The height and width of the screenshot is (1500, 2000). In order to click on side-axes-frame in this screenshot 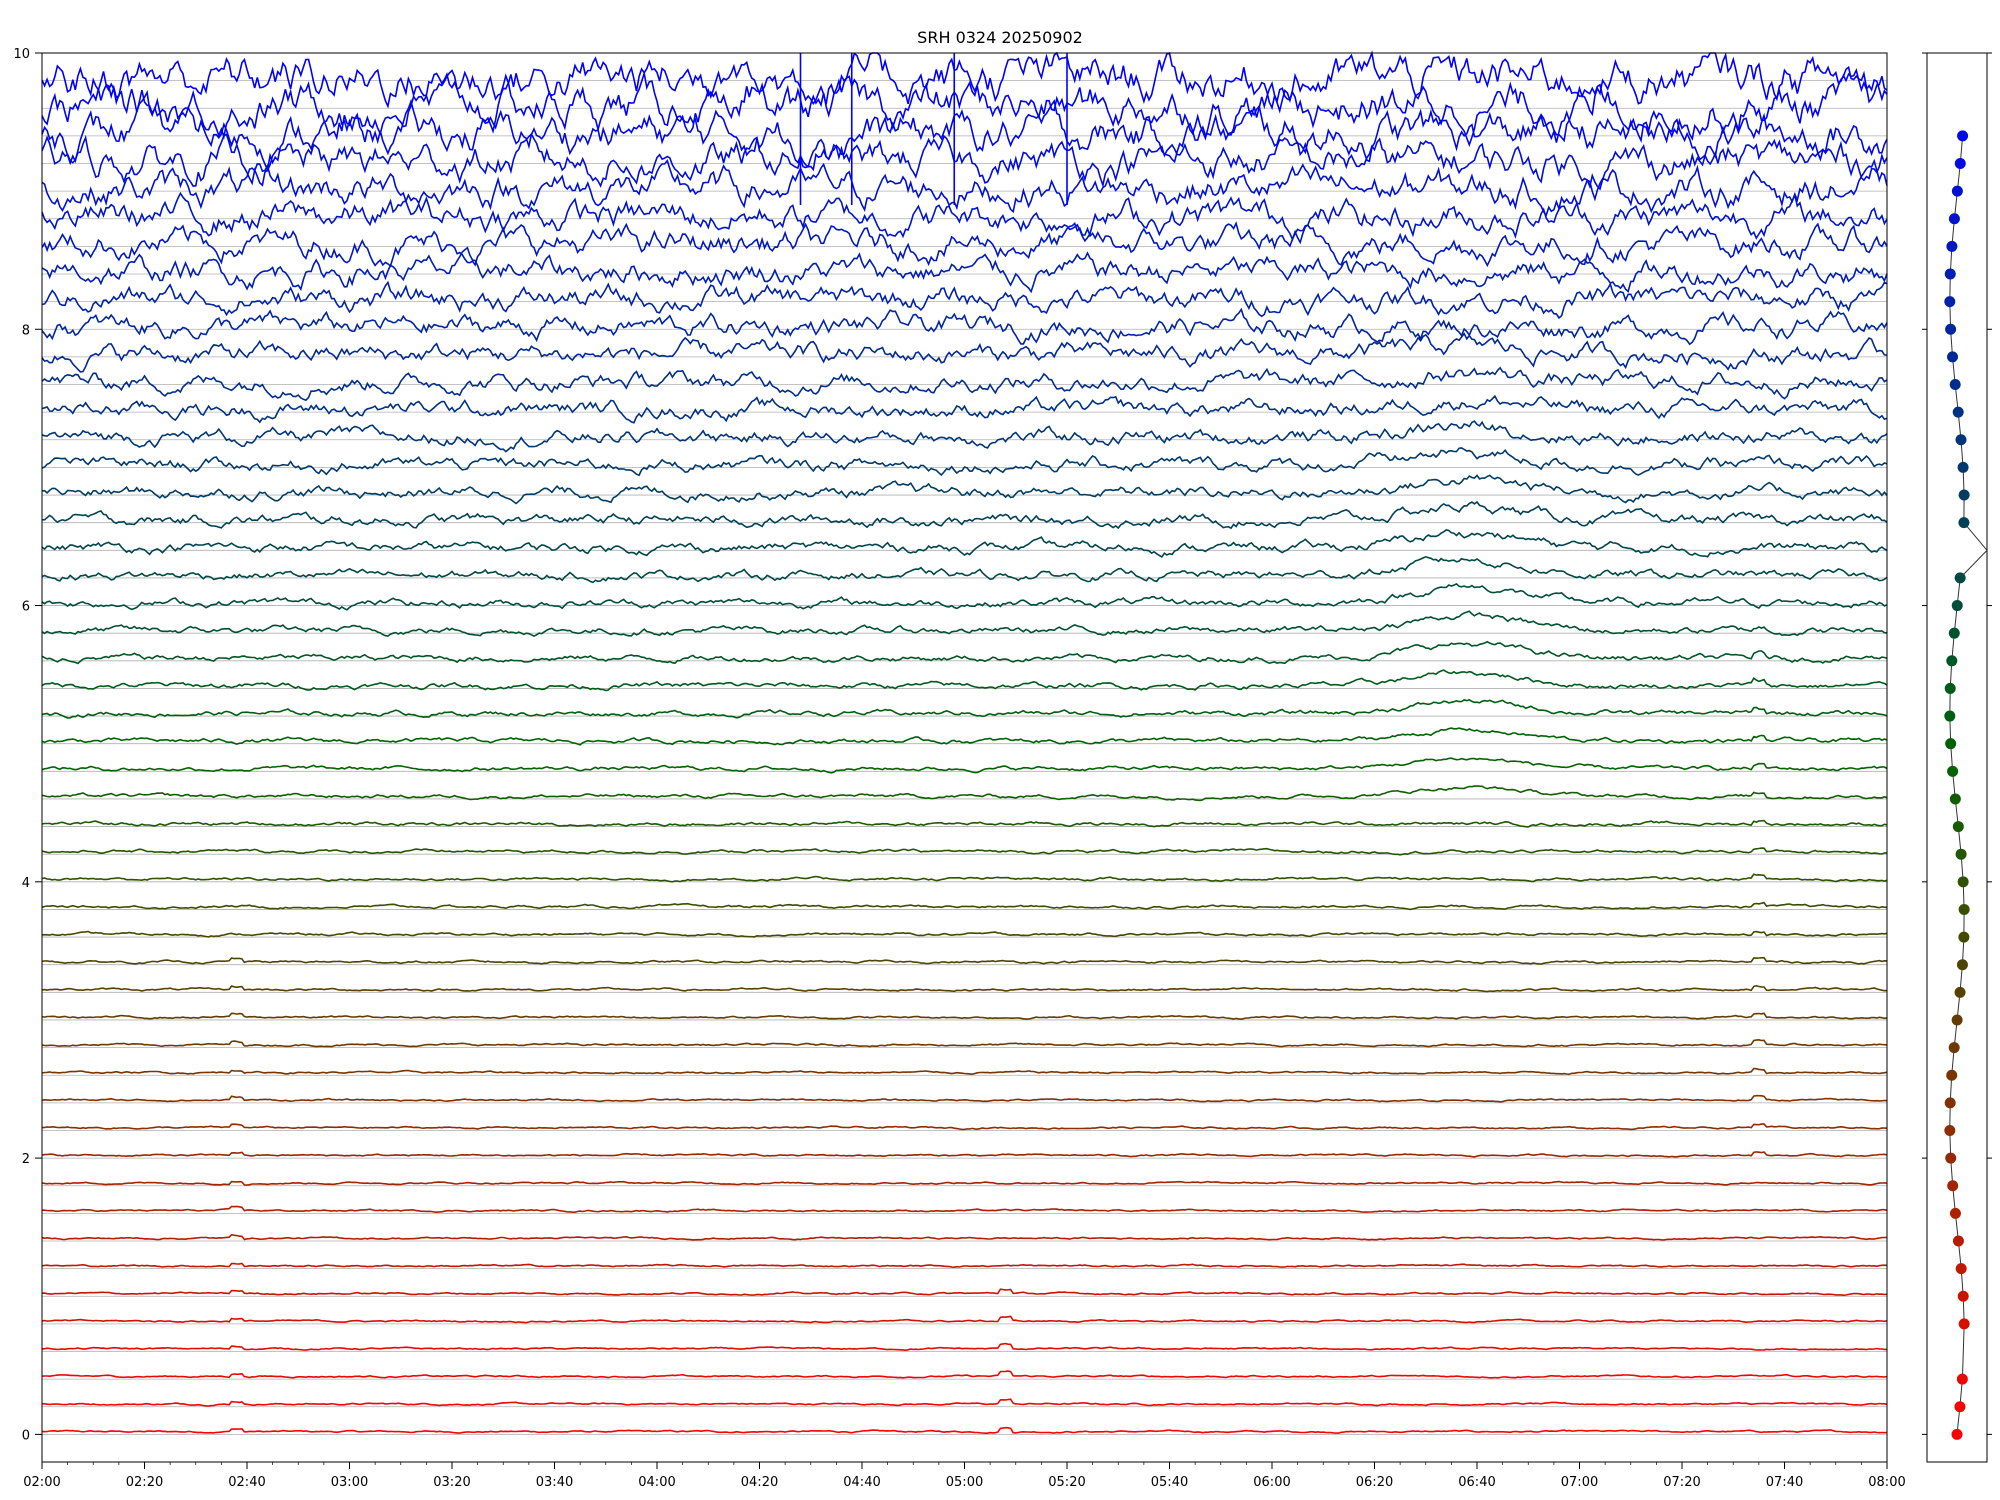, I will do `click(1957, 757)`.